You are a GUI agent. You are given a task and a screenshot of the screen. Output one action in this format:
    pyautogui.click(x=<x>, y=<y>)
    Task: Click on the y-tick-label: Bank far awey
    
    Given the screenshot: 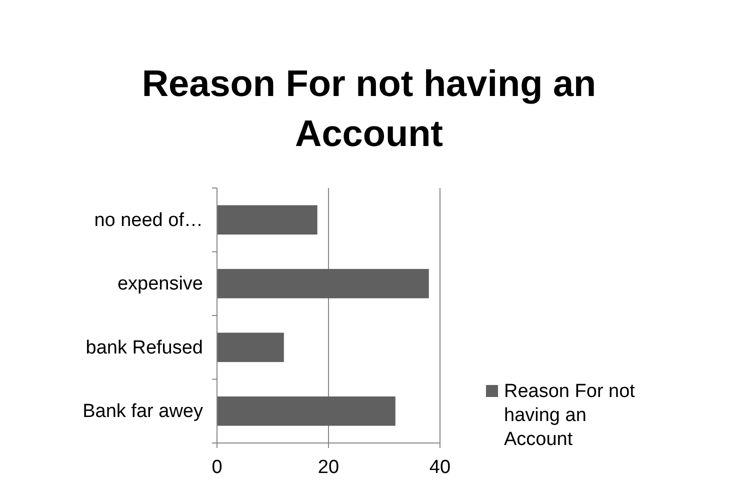 What is the action you would take?
    pyautogui.click(x=143, y=411)
    